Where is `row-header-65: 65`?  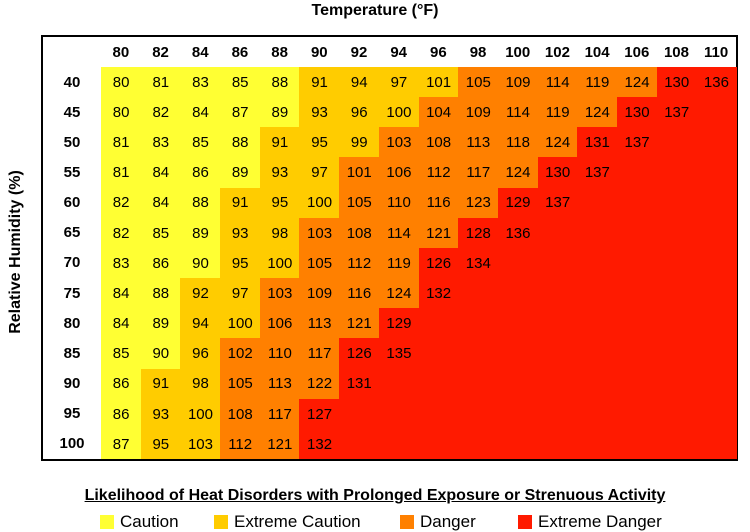
row-header-65: 65 is located at coordinates (72, 233).